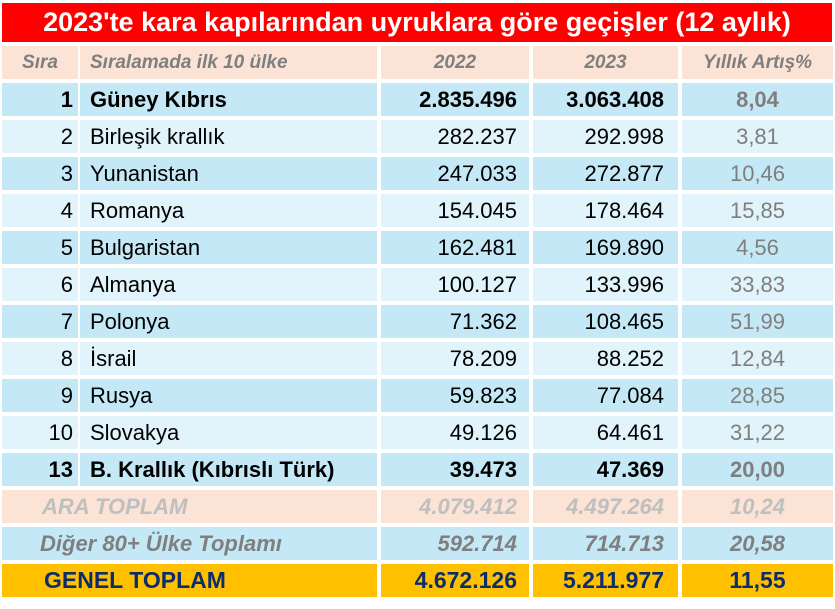 This screenshot has width=835, height=609. What do you see at coordinates (757, 247) in the screenshot?
I see `cell-growth: 4,56` at bounding box center [757, 247].